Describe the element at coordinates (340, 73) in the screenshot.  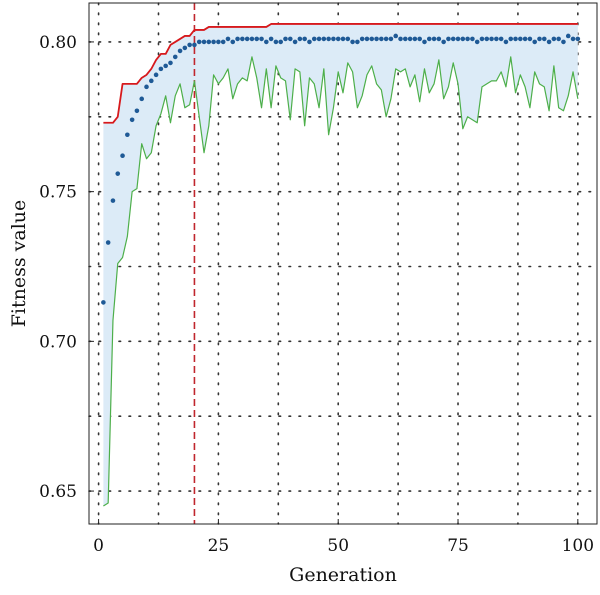
I see `series-line` at that location.